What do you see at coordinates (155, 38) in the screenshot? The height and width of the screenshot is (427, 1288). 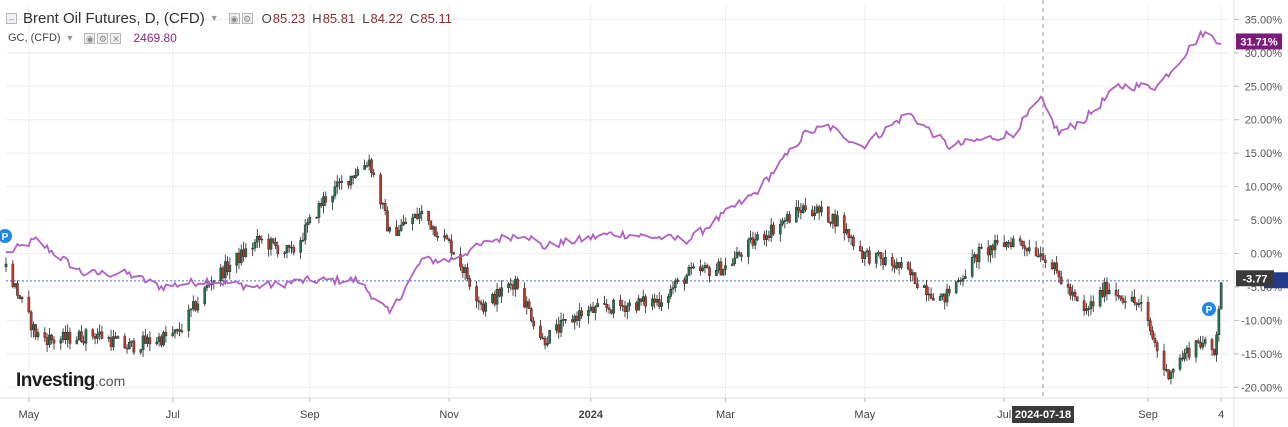 I see `compare-value: 2469.80` at bounding box center [155, 38].